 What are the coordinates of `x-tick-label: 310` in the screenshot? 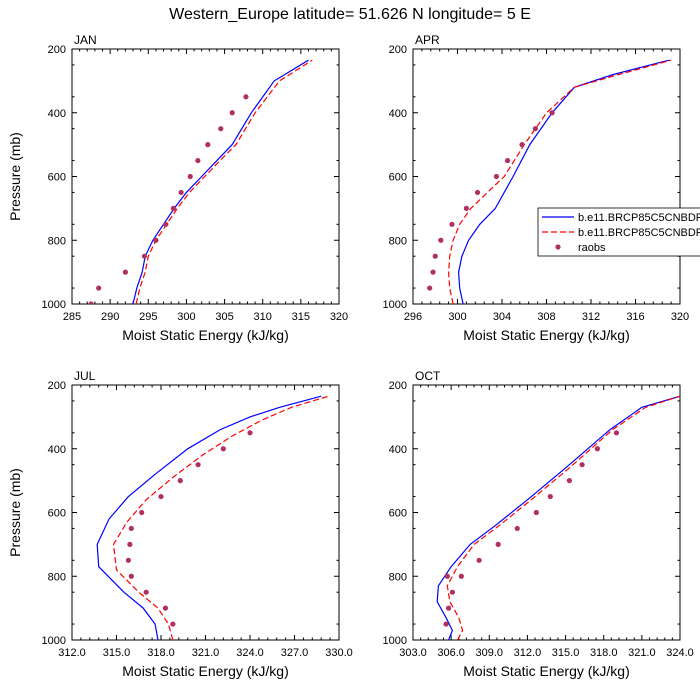 It's located at (263, 317).